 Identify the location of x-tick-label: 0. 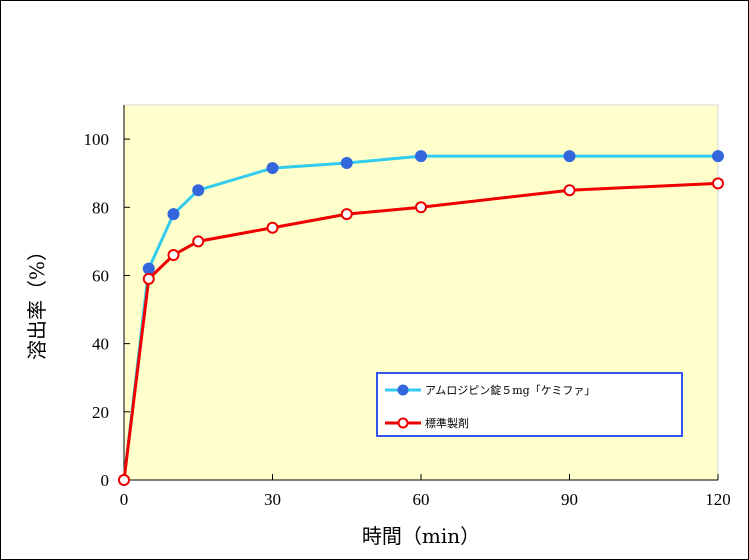
(124, 499).